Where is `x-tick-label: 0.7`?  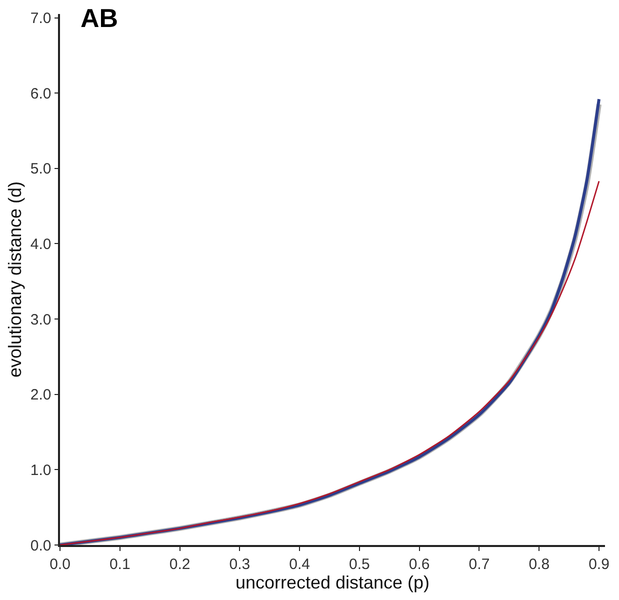
x-tick-label: 0.7 is located at coordinates (479, 564).